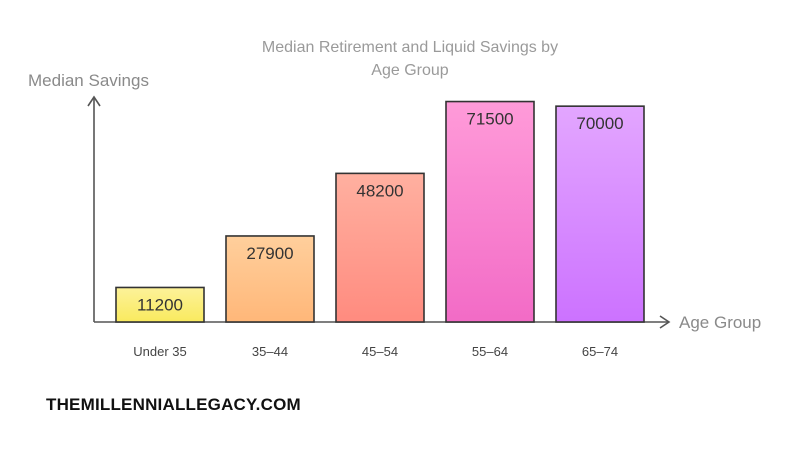  I want to click on bar-value-label-1: 11200, so click(160, 304).